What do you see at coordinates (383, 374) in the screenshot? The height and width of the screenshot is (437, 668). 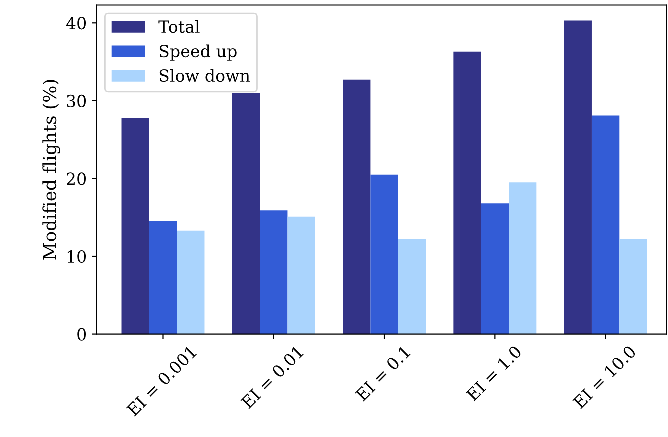 I see `x-tick-label: EI = 0.1` at bounding box center [383, 374].